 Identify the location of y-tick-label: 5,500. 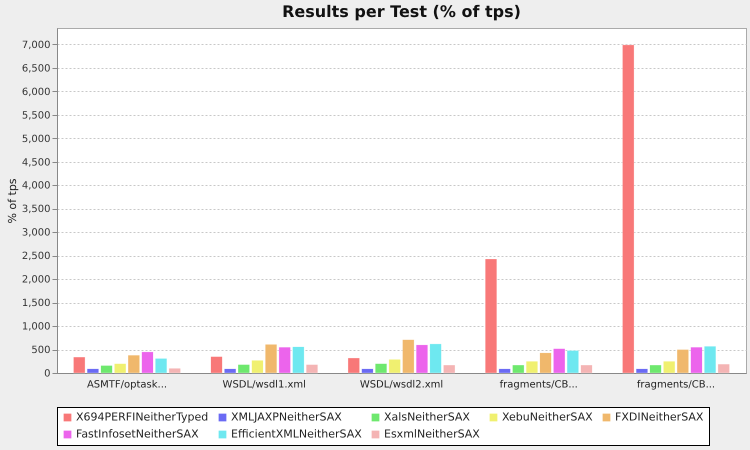
(36, 116).